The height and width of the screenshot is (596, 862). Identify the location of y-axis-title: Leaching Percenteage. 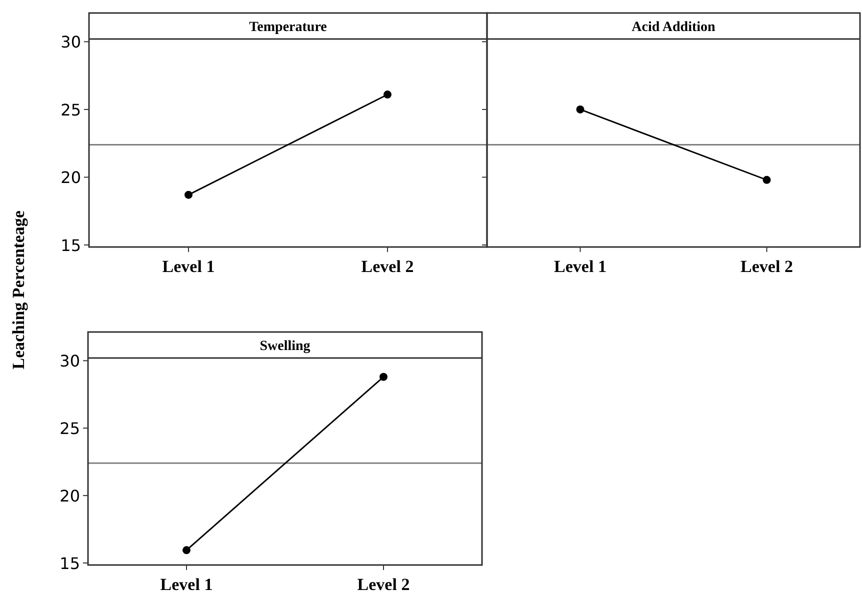
(18, 290).